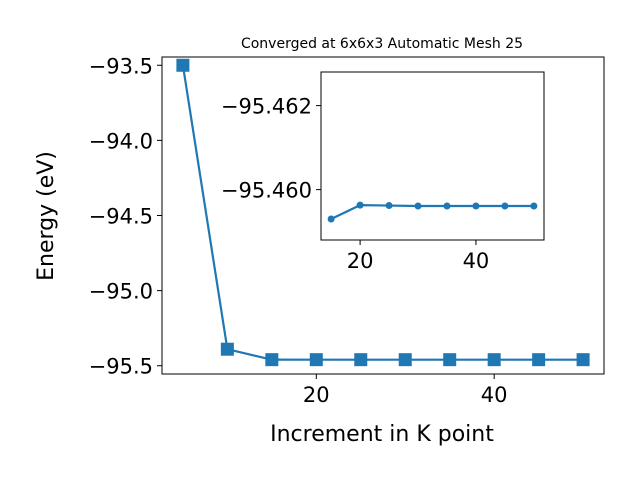 The width and height of the screenshot is (640, 485). What do you see at coordinates (121, 292) in the screenshot?
I see `main-y-tick-label: −95.0` at bounding box center [121, 292].